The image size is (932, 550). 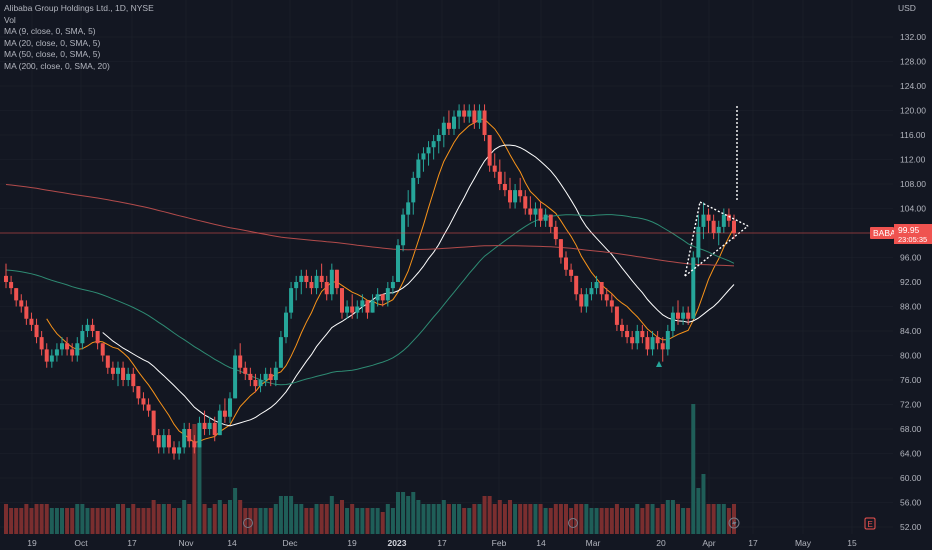 I want to click on currency-label: USD, so click(x=907, y=8).